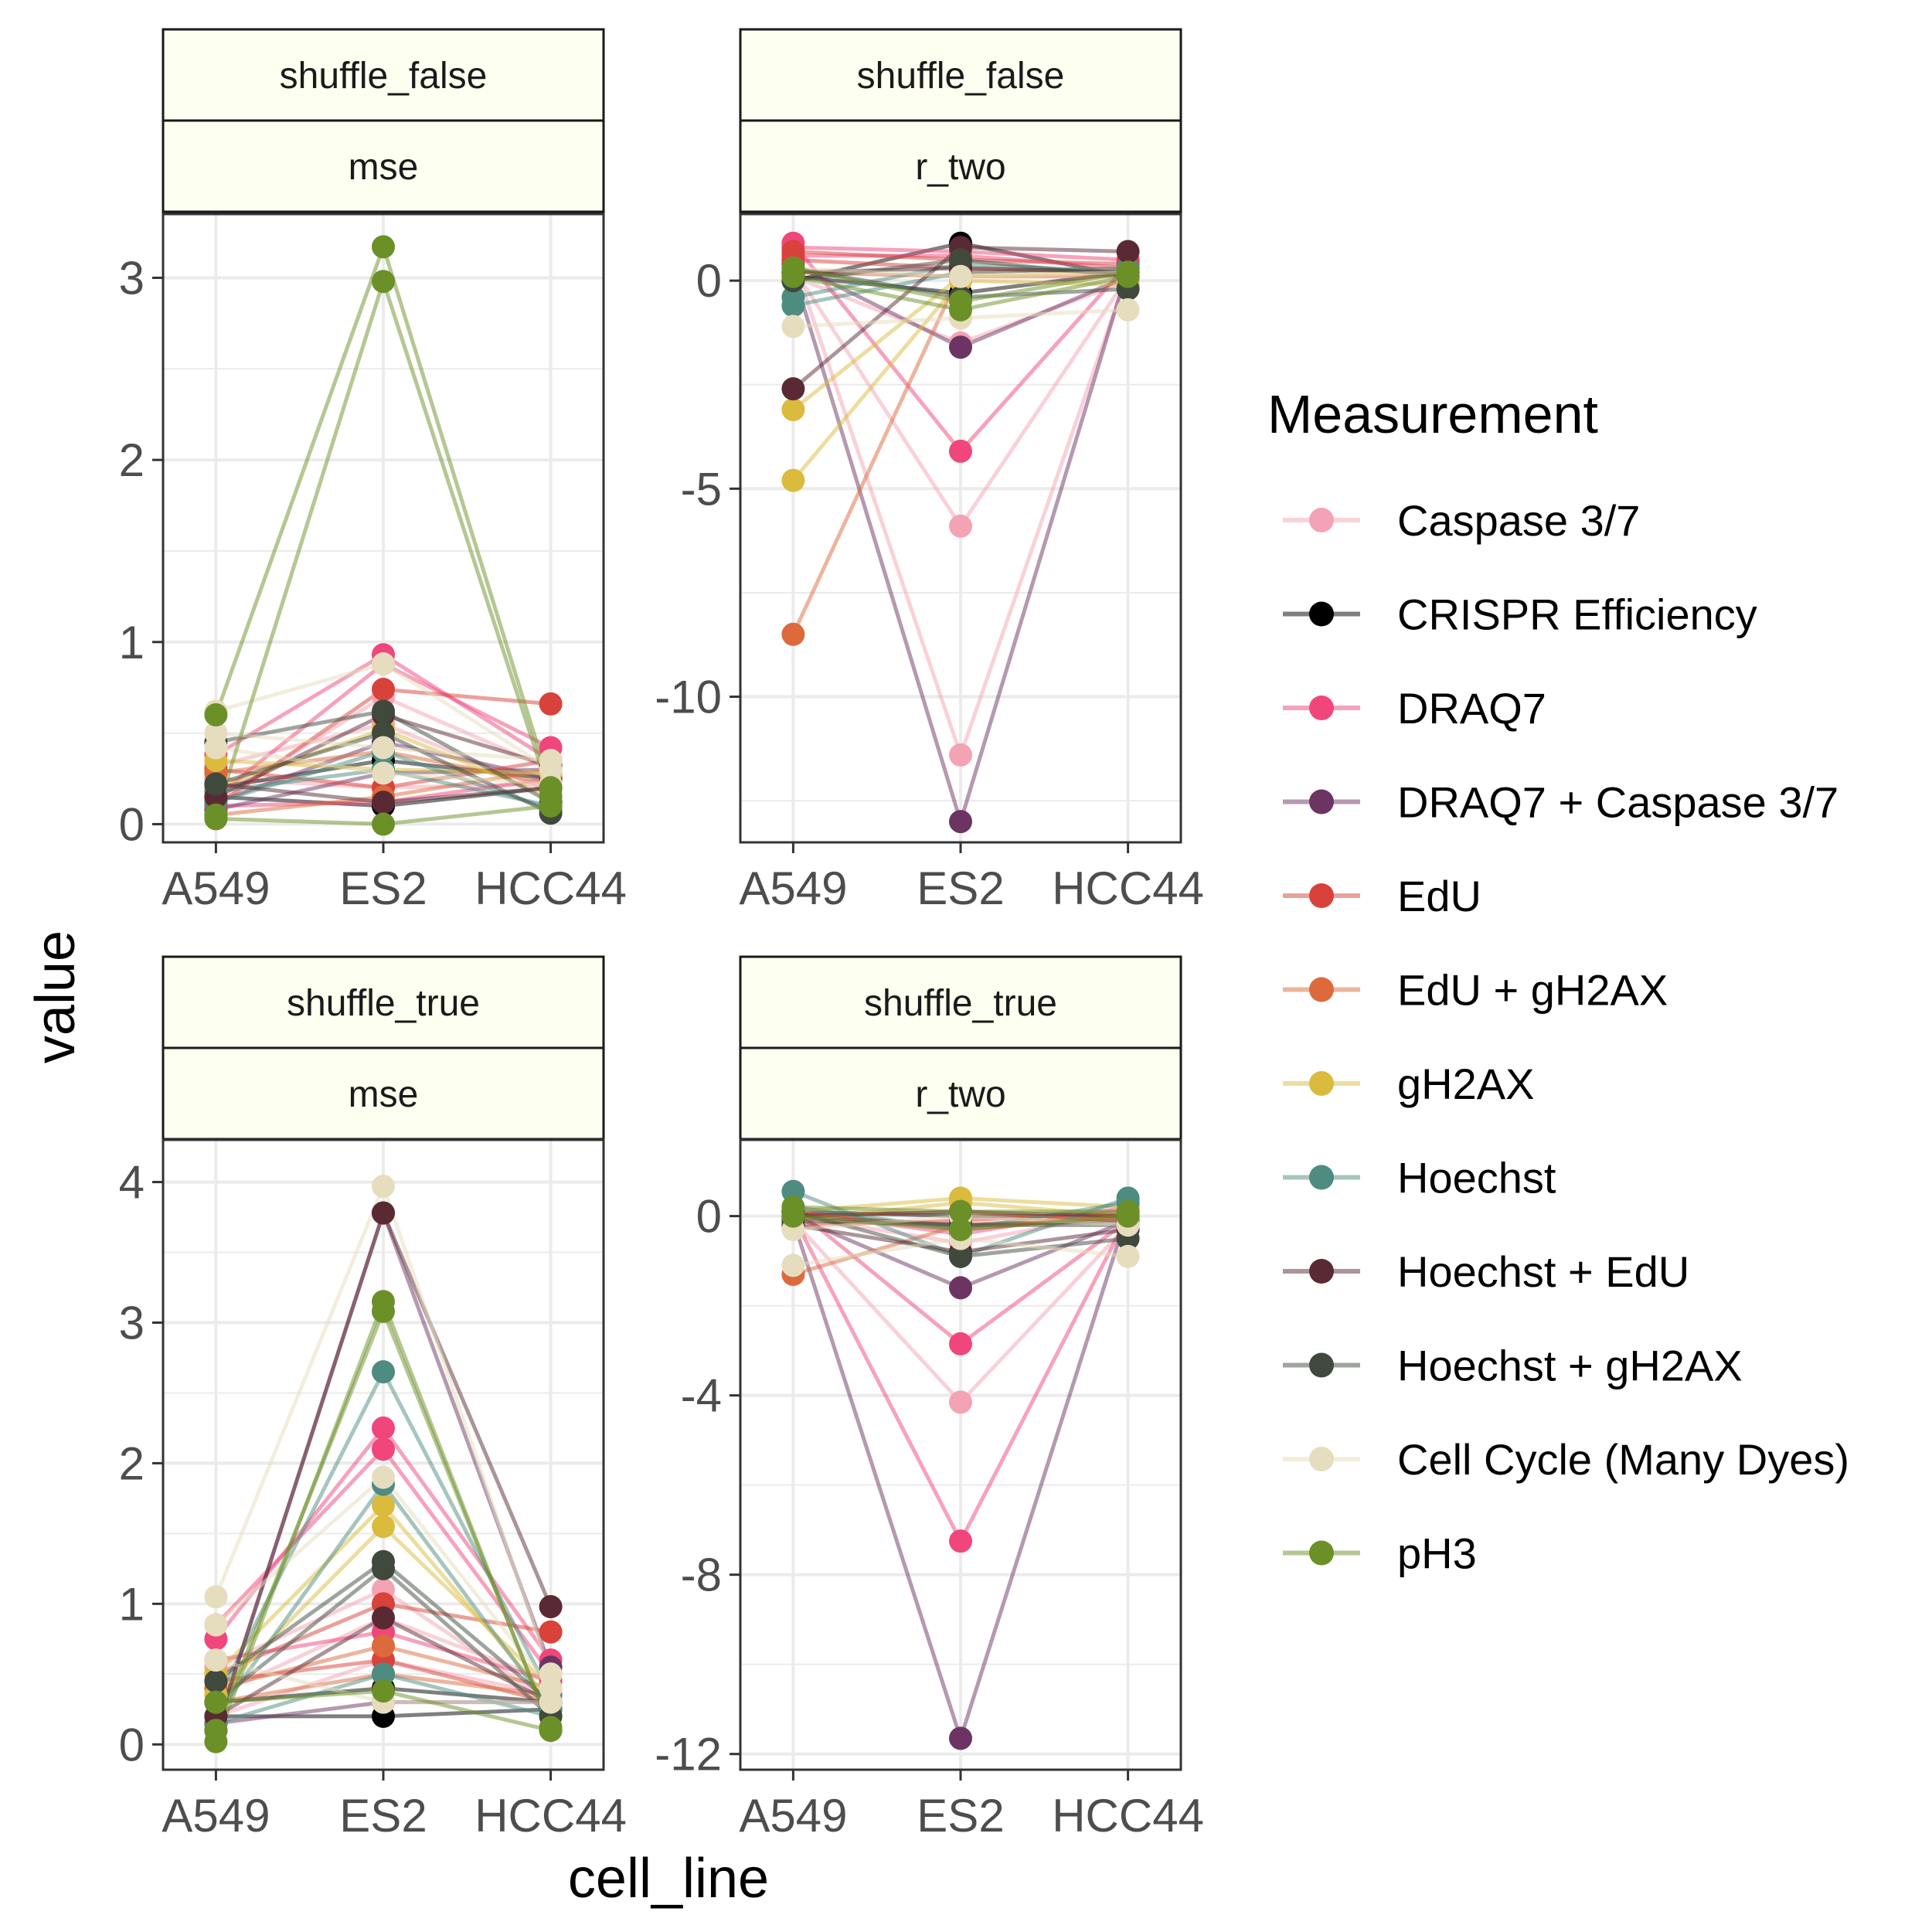 This screenshot has height=1932, width=1932. Describe the element at coordinates (1466, 1084) in the screenshot. I see `legend-label: gH2AX` at that location.